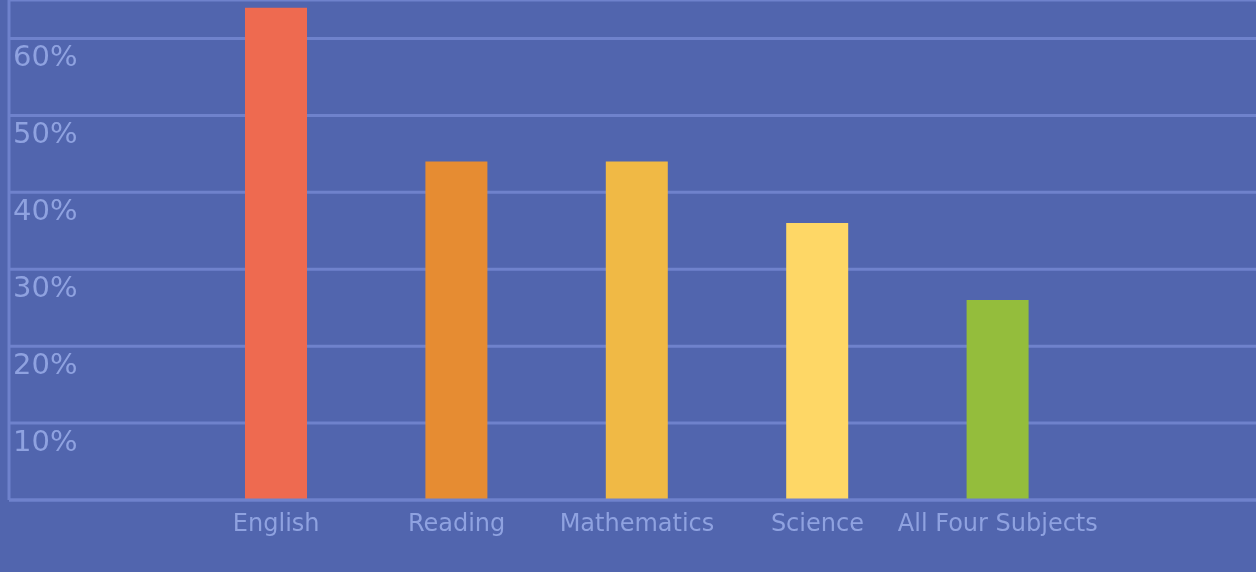 The height and width of the screenshot is (572, 1256). What do you see at coordinates (45, 441) in the screenshot?
I see `y-tick-label: 10%` at bounding box center [45, 441].